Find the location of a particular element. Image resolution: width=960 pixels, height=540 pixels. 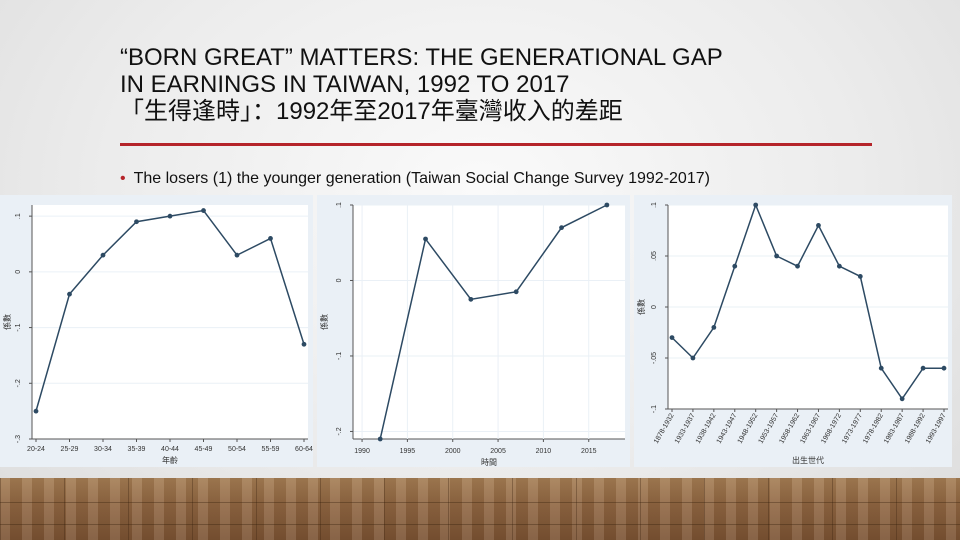

x-axis-label: 時間 is located at coordinates (489, 462).